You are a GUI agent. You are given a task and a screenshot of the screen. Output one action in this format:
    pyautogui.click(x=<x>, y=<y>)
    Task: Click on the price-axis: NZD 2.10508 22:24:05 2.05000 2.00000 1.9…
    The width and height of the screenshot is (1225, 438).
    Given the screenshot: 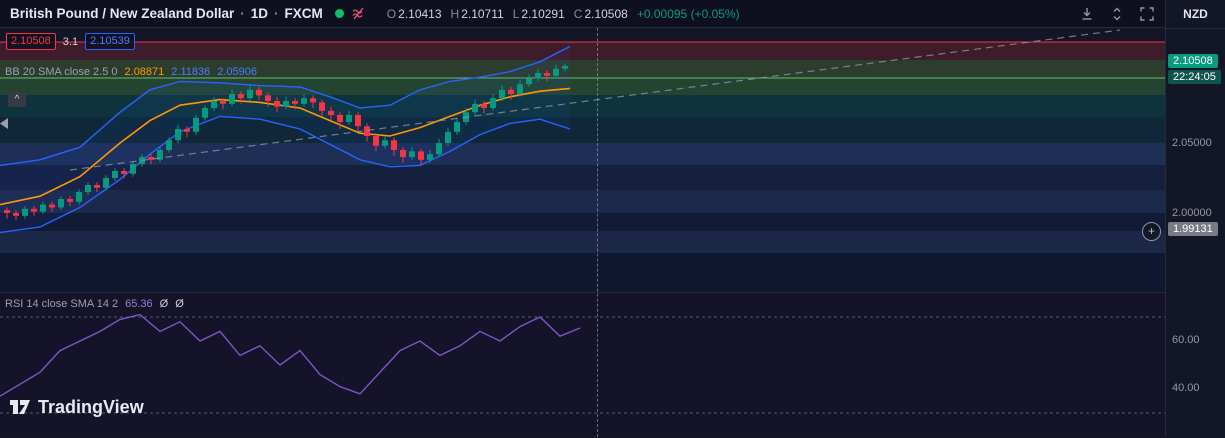 What is the action you would take?
    pyautogui.click(x=1195, y=218)
    